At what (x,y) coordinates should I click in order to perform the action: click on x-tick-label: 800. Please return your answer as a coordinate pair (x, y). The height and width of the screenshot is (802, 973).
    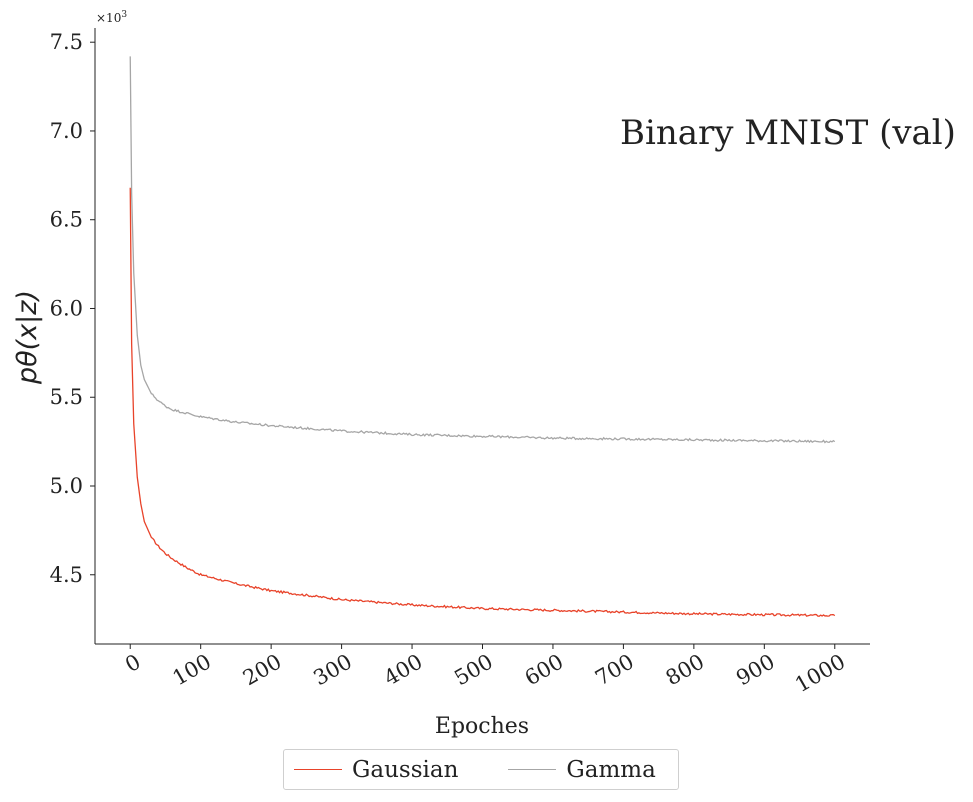
    Looking at the image, I should click on (685, 670).